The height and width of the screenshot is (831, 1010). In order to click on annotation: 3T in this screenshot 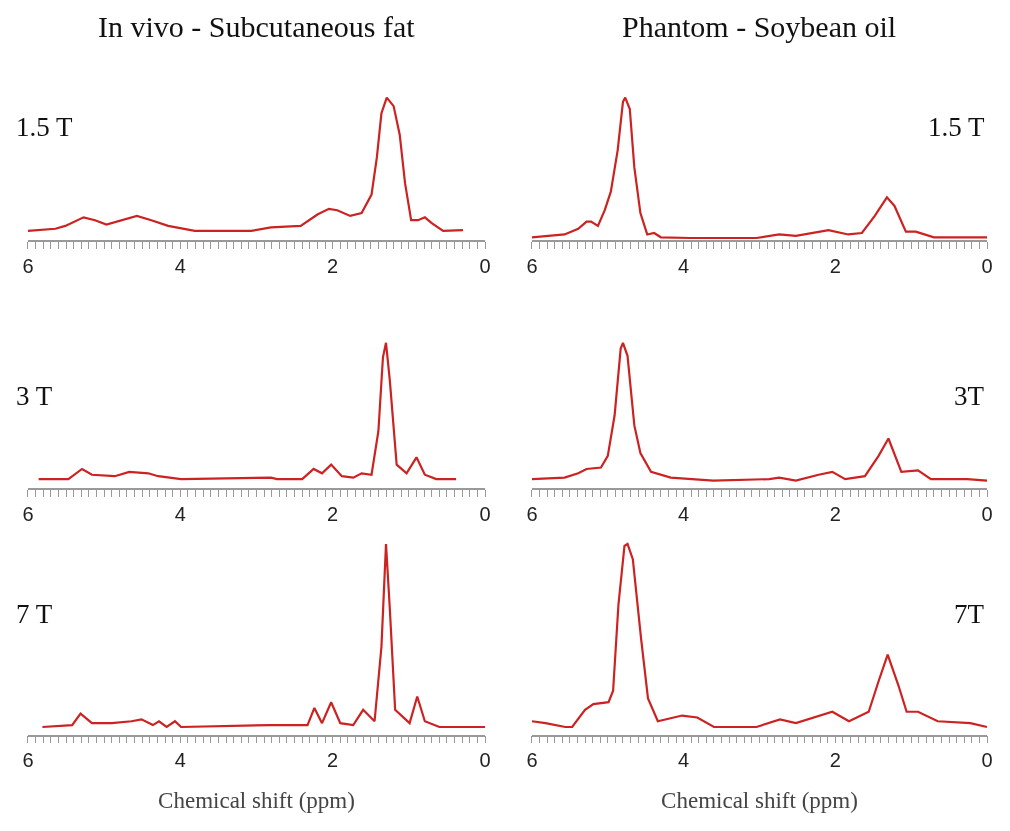, I will do `click(969, 396)`.